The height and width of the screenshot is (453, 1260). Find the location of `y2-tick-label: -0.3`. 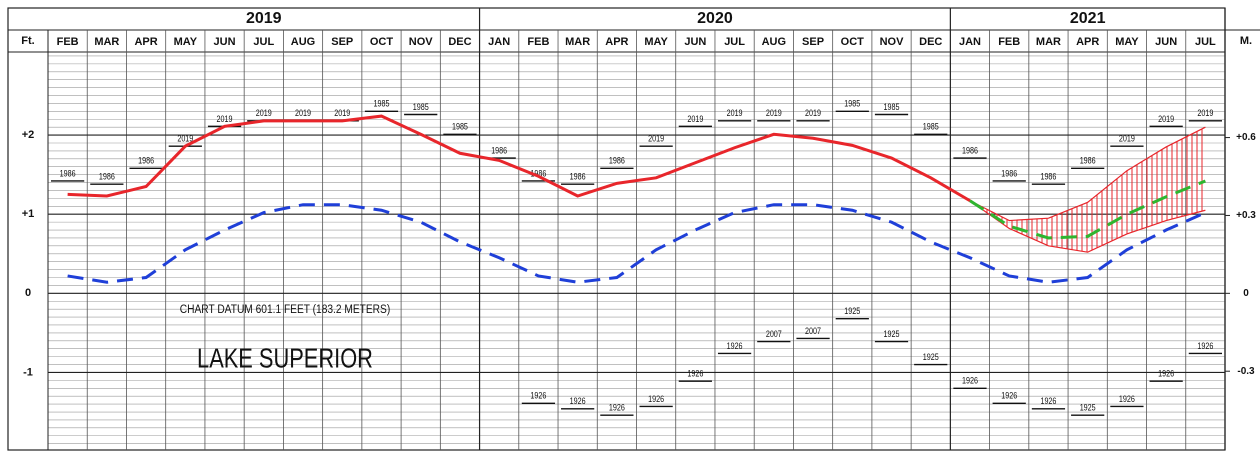

y2-tick-label: -0.3 is located at coordinates (1246, 371).